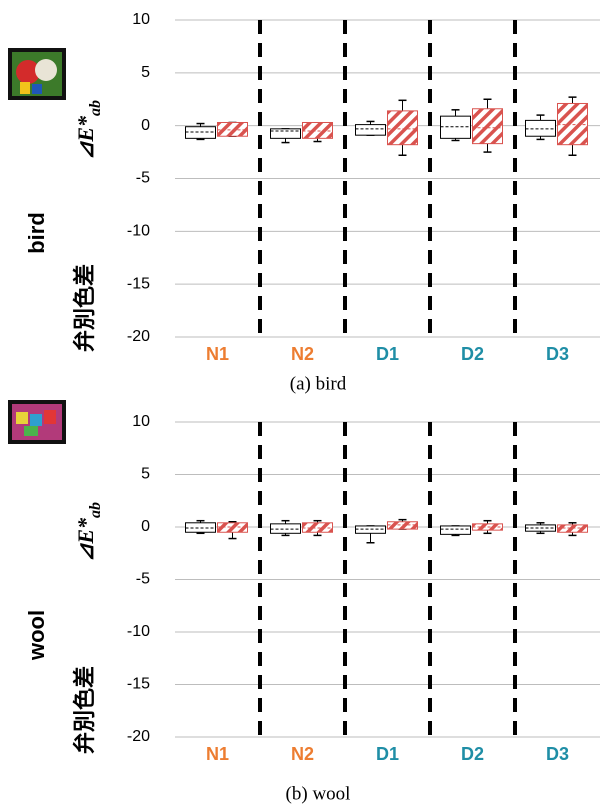 The height and width of the screenshot is (807, 611). I want to click on caption: (a) bird, so click(318, 383).